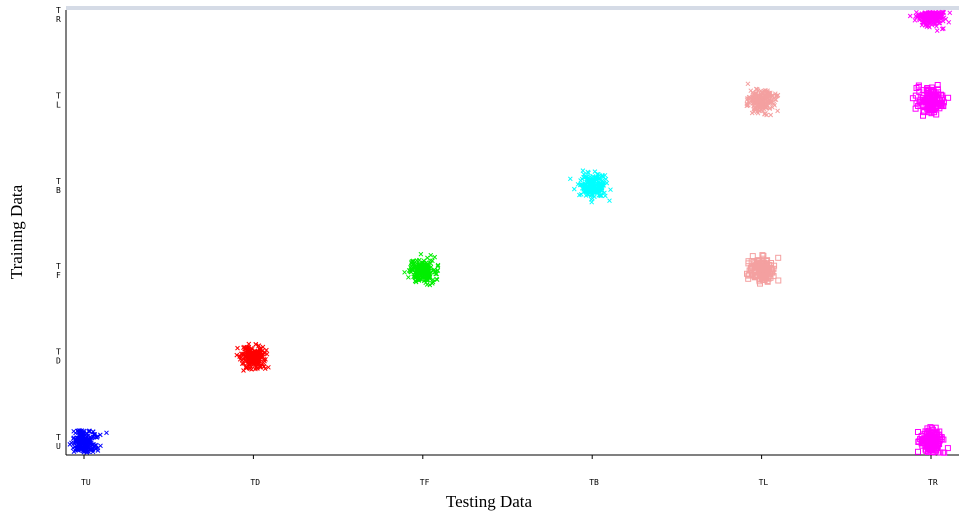 This screenshot has height=515, width=959. Describe the element at coordinates (489, 501) in the screenshot. I see `x-axis-title: Testing Data` at that location.